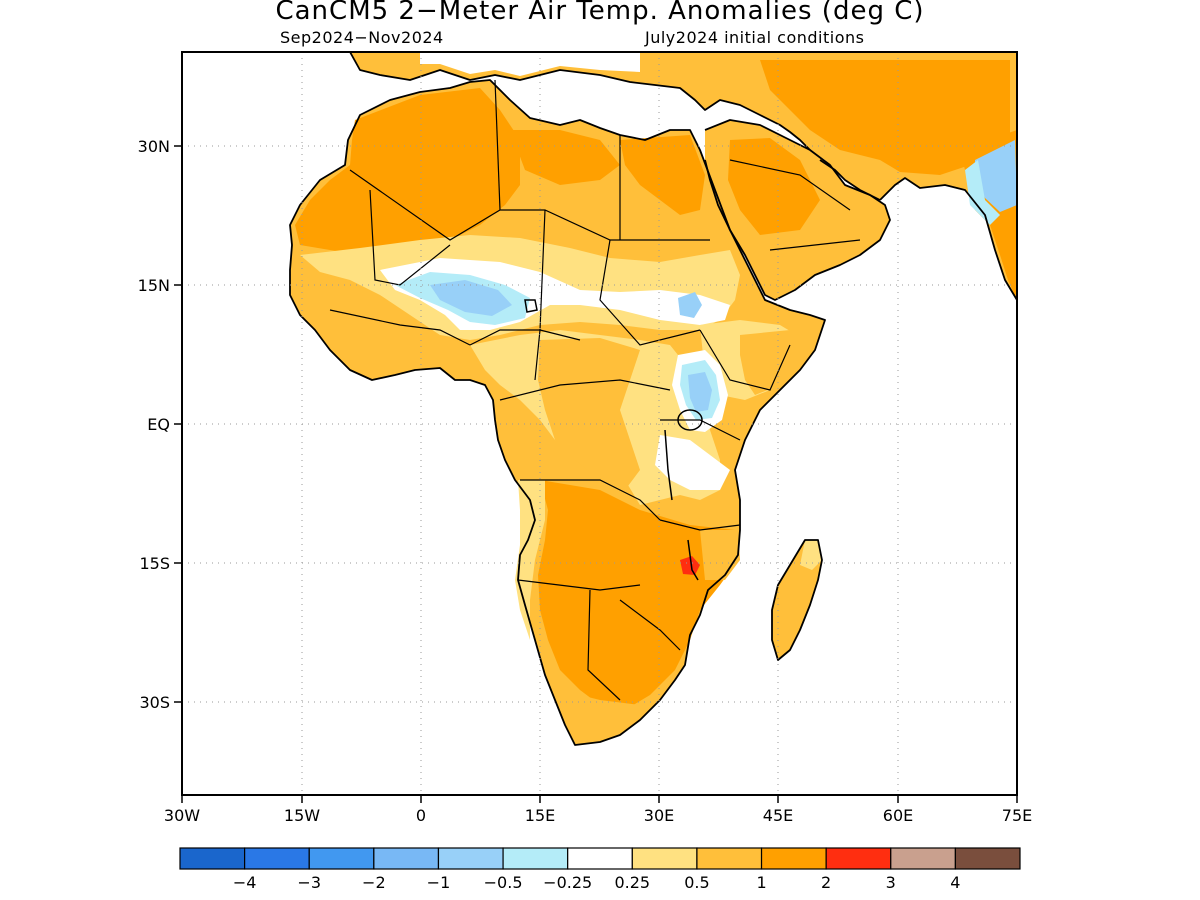  Describe the element at coordinates (885, 117) in the screenshot. I see `eurasia-hot-region` at that location.